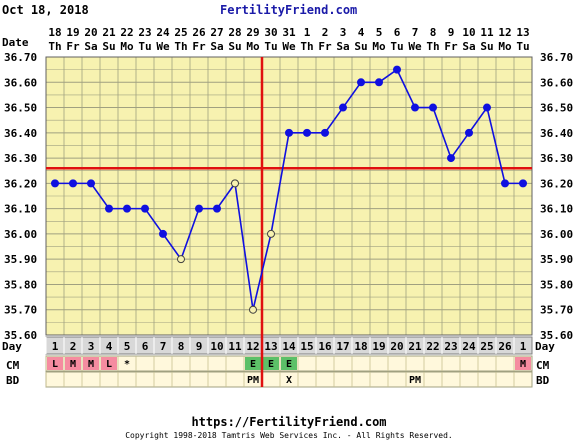 The width and height of the screenshot is (578, 440). I want to click on cm-row-label-left: CM, so click(13, 365).